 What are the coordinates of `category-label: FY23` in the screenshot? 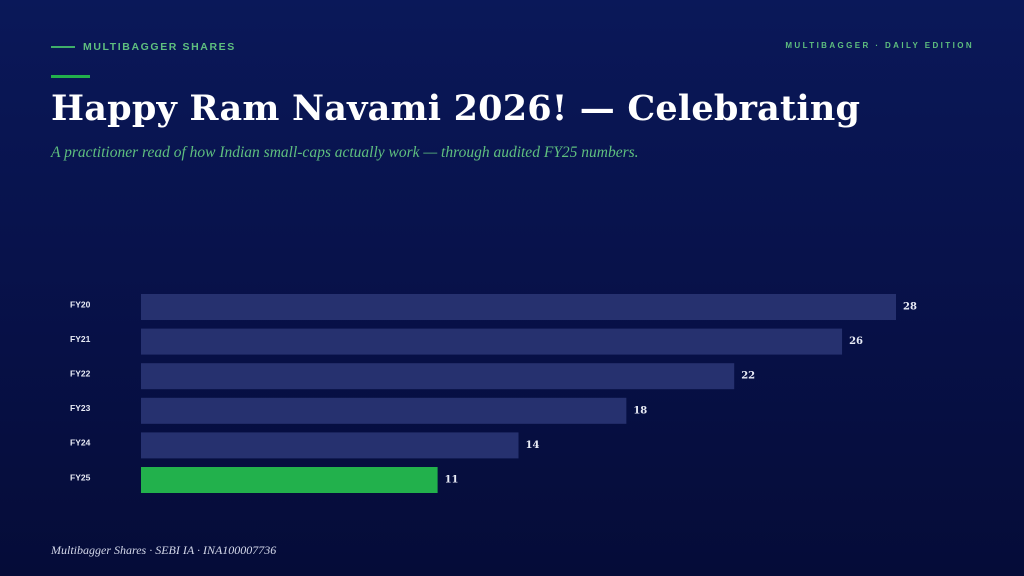 It's located at (80, 408).